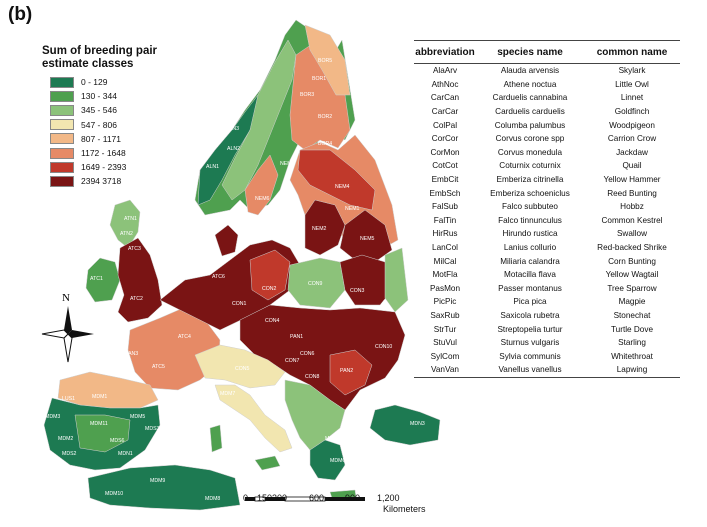 This screenshot has height=527, width=707. Describe the element at coordinates (445, 207) in the screenshot. I see `cell-abbreviation: FalSub` at that location.